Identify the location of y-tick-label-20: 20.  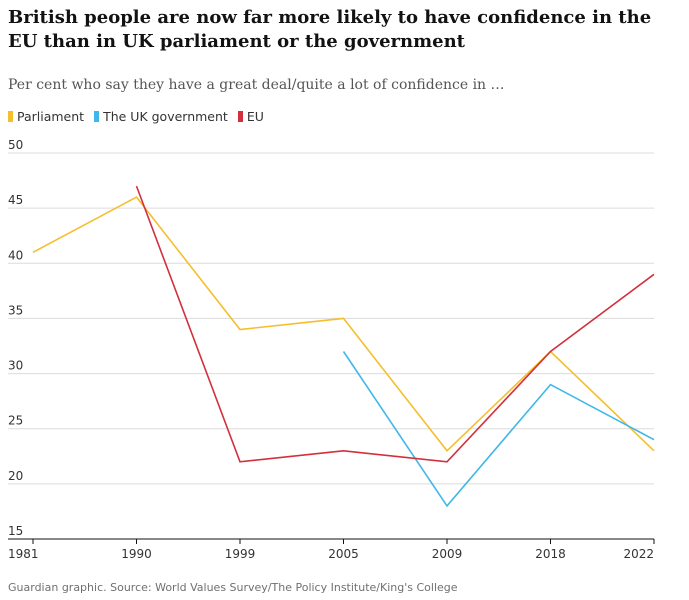
(15, 476).